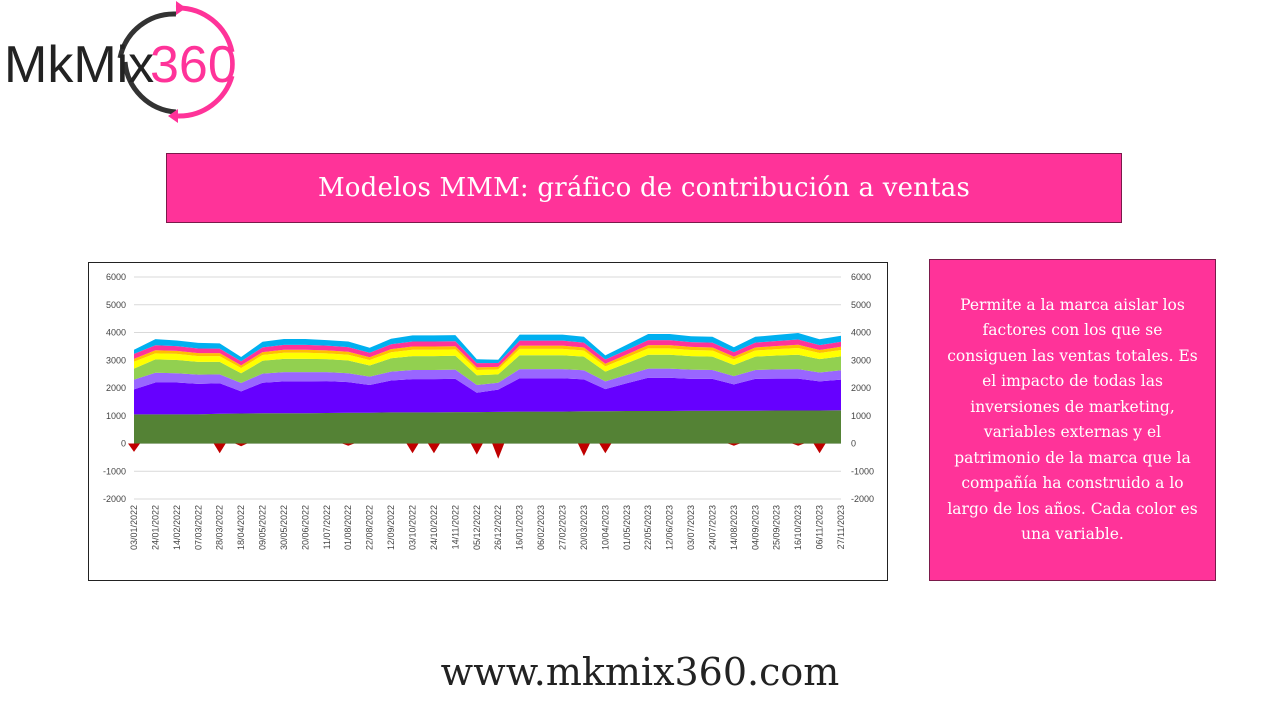 The width and height of the screenshot is (1280, 720). What do you see at coordinates (861, 416) in the screenshot?
I see `y-tick-label-right: 1000` at bounding box center [861, 416].